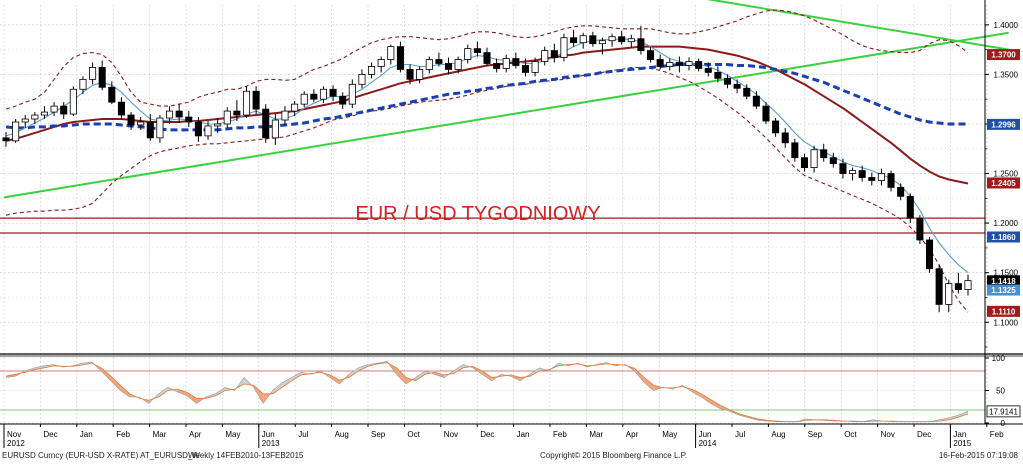  I want to click on price-tick-label: 1.1000, so click(1006, 322).